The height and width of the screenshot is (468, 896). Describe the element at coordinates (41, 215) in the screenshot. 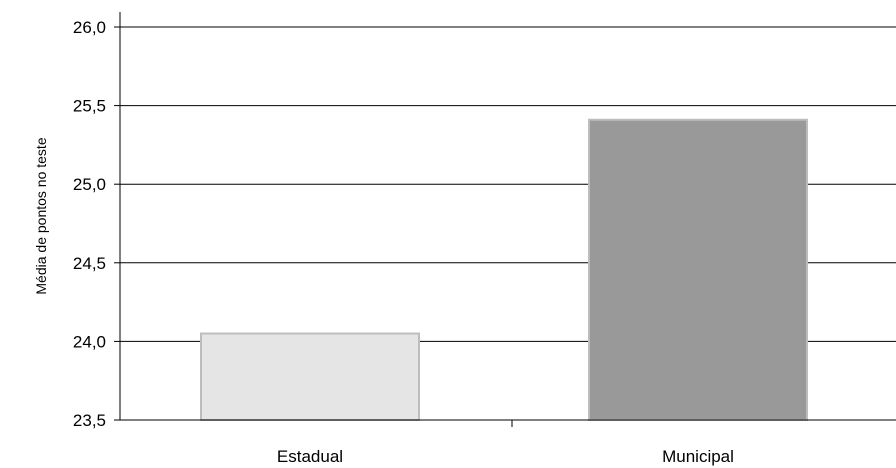

I see `y-axis-title: Média de pontos no teste` at that location.